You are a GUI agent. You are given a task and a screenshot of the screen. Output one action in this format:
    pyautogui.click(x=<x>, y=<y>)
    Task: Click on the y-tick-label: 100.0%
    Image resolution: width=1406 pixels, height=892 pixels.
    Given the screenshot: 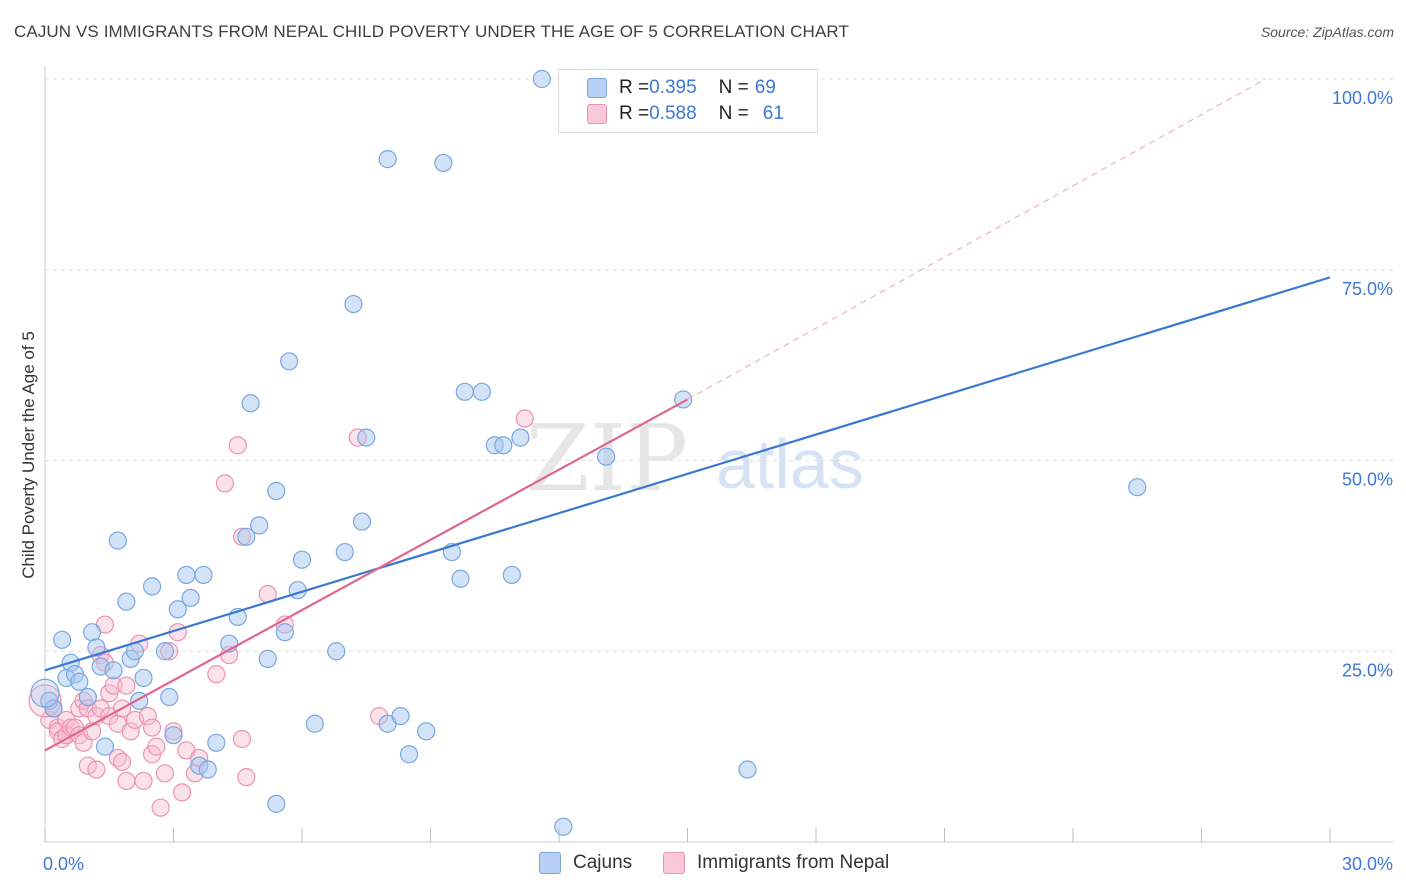 What is the action you would take?
    pyautogui.click(x=1362, y=98)
    